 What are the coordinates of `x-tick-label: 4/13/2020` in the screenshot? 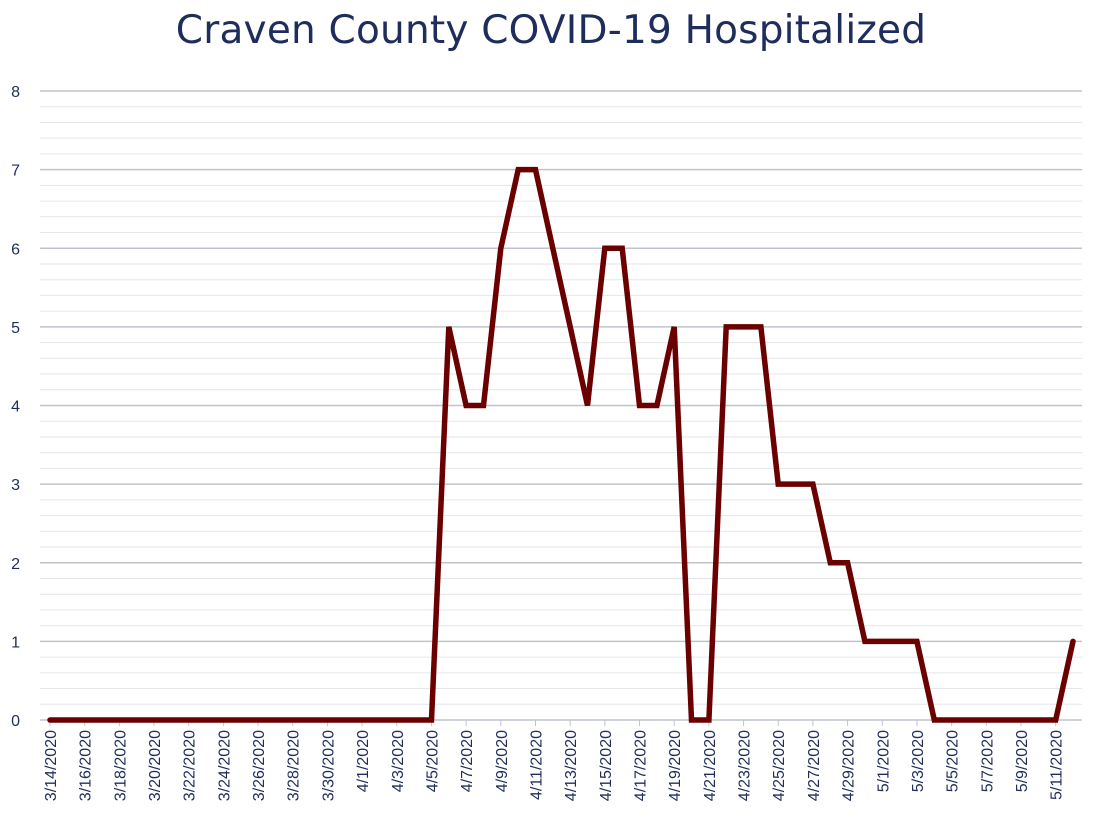 It's located at (571, 765).